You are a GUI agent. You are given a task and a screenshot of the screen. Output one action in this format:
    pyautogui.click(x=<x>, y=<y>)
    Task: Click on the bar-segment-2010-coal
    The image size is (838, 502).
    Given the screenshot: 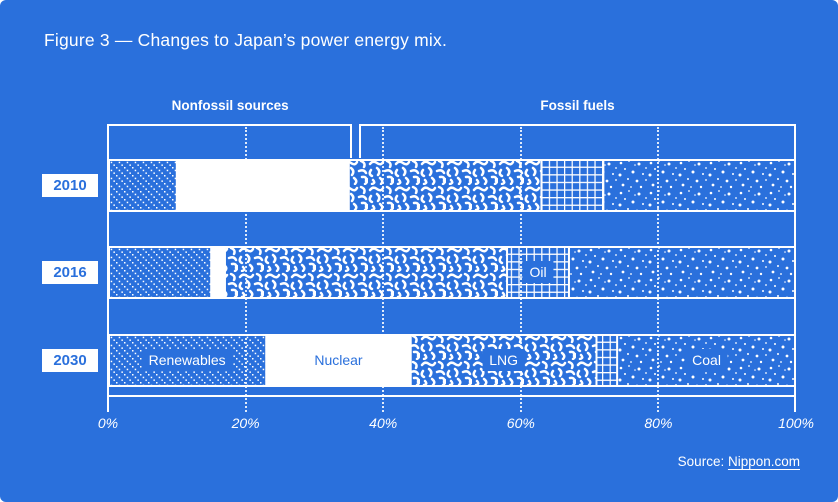 What is the action you would take?
    pyautogui.click(x=699, y=185)
    